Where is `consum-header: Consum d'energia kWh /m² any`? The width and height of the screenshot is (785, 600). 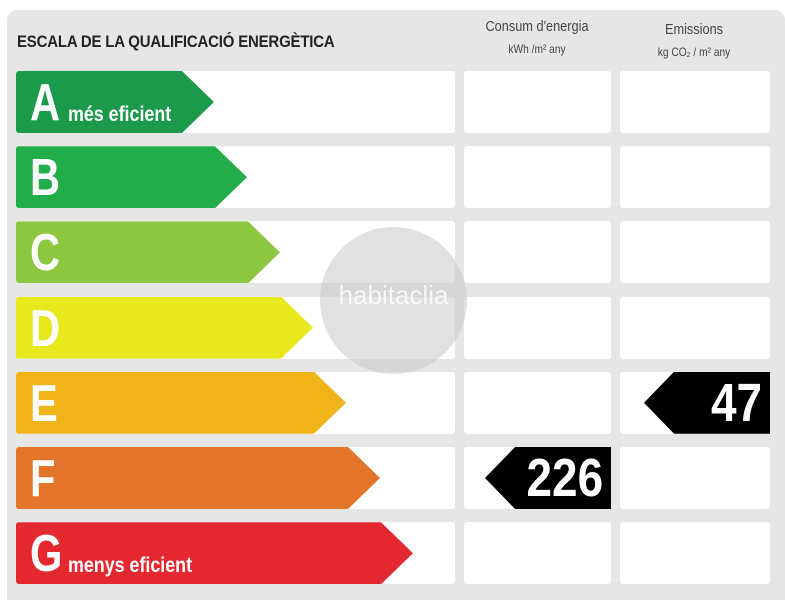 consum-header: Consum d'energia kWh /m² any is located at coordinates (537, 38).